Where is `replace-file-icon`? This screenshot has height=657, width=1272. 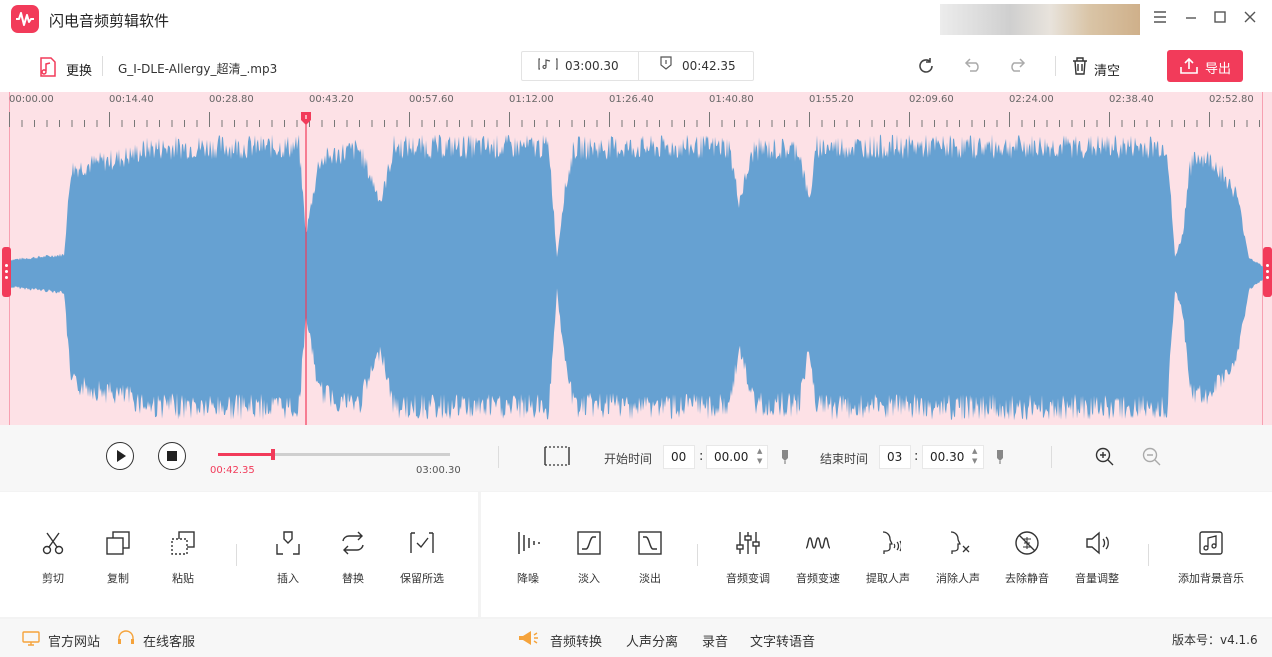 replace-file-icon is located at coordinates (48, 68).